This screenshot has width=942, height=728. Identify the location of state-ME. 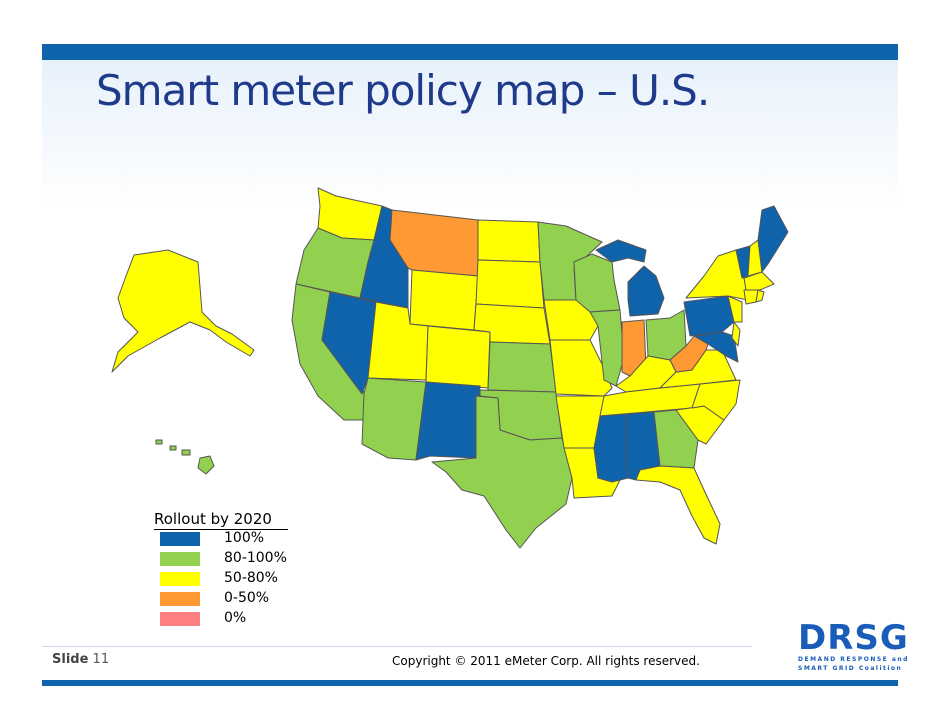
(773, 239).